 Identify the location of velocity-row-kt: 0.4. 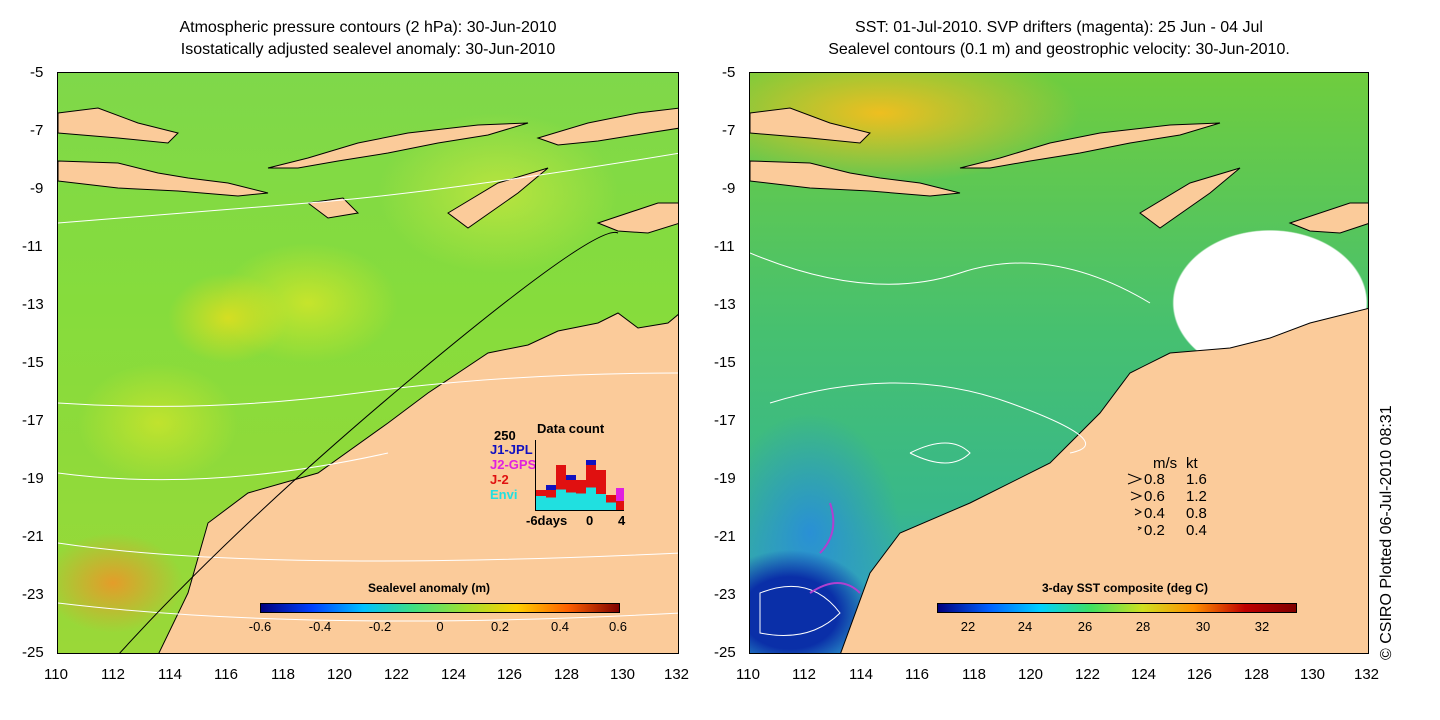
(1196, 530).